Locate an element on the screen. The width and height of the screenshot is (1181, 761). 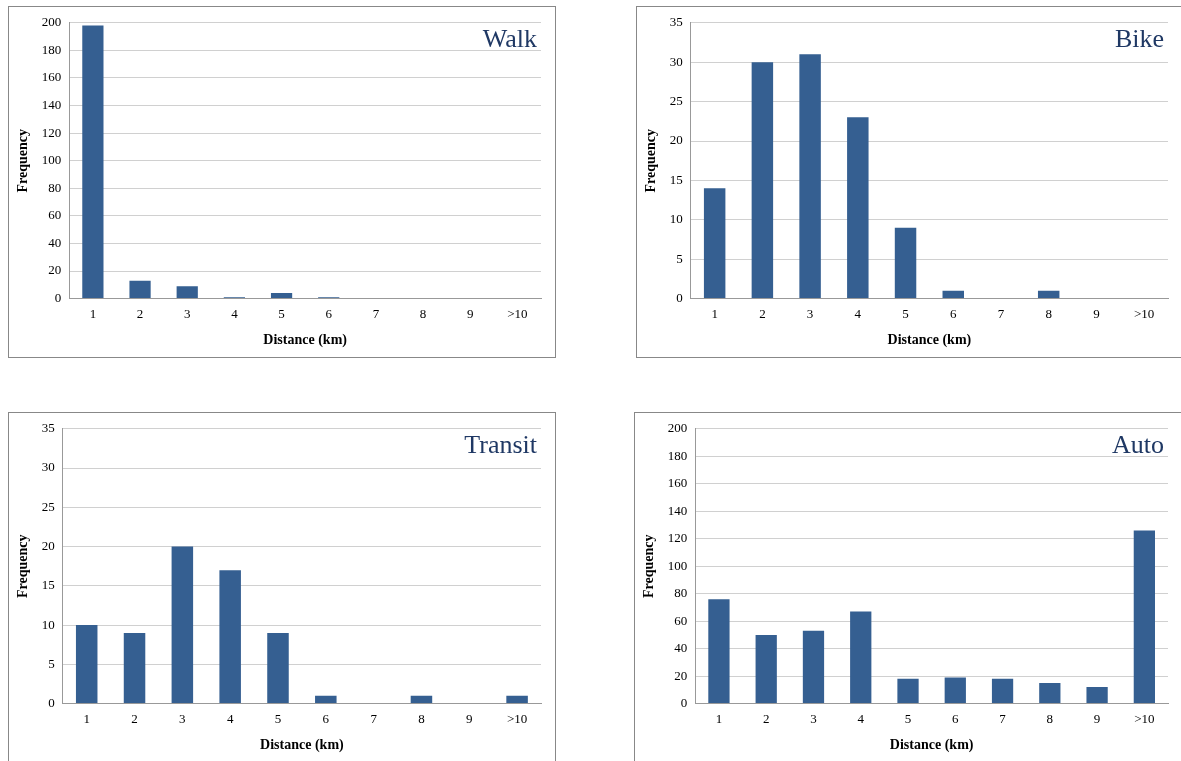
y-tick-label: 25 is located at coordinates (676, 101).